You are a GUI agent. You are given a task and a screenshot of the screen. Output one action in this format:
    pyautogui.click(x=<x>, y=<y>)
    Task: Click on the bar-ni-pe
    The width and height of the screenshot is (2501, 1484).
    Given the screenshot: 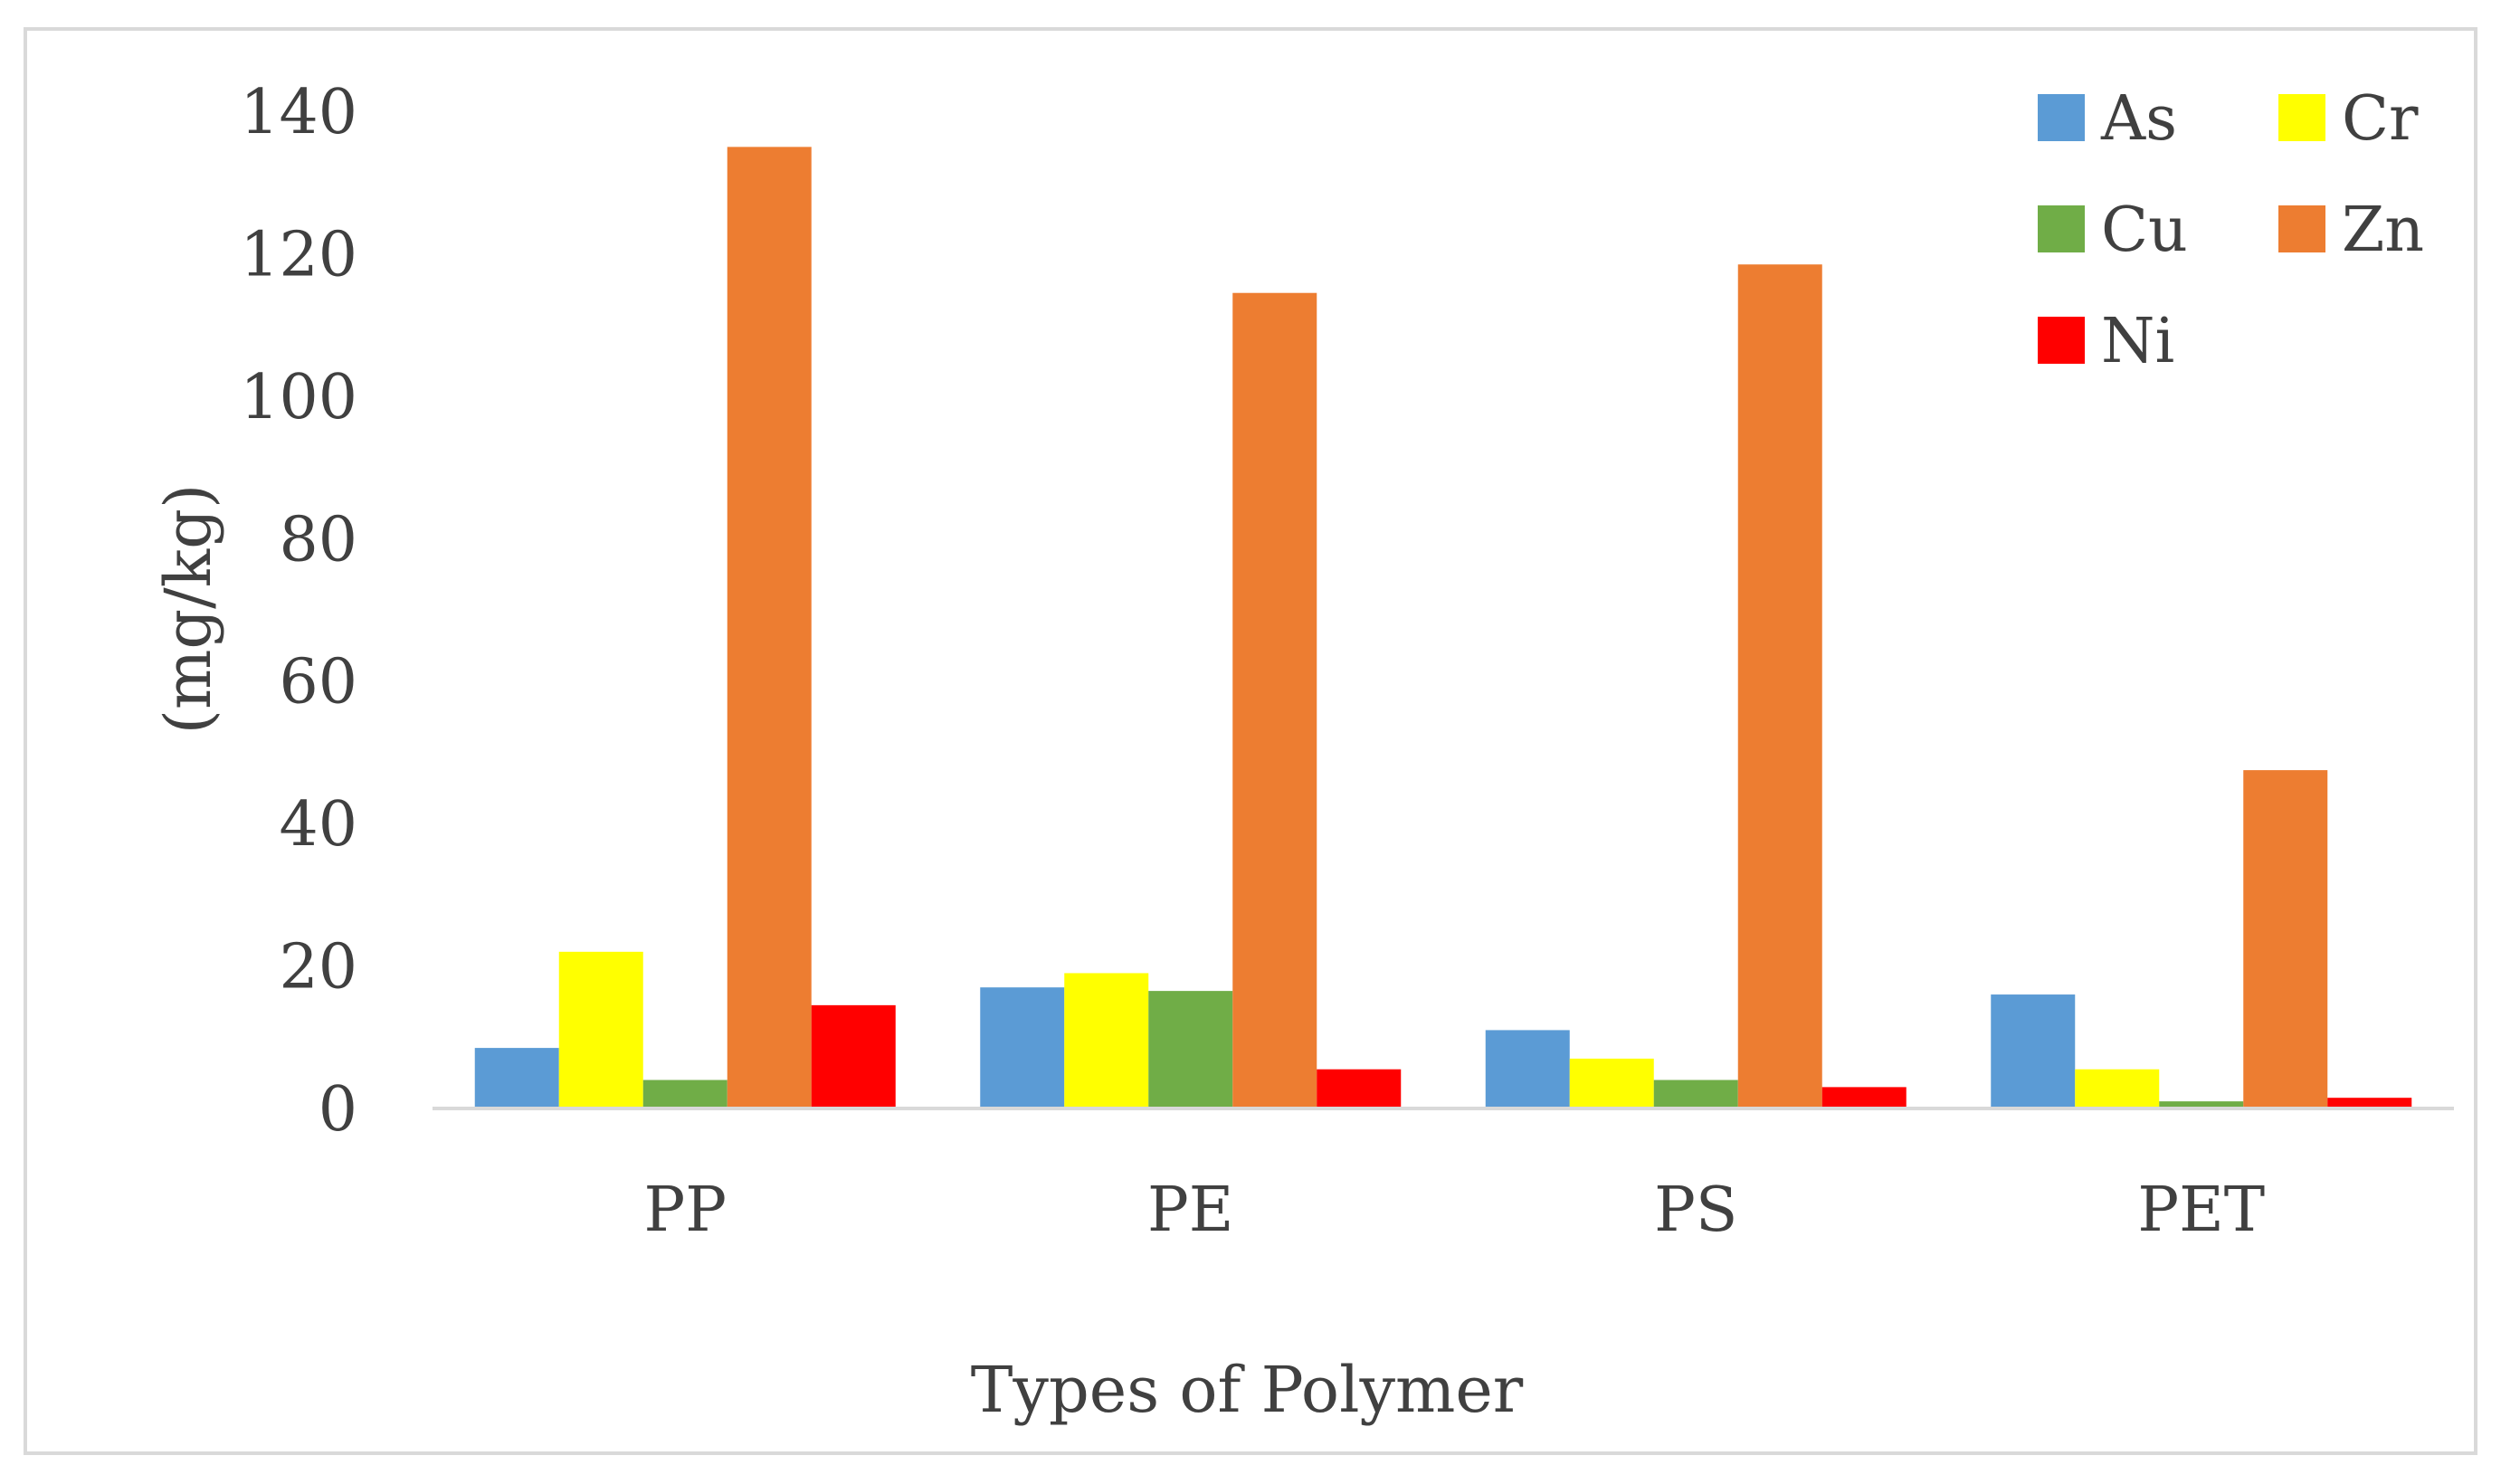 What is the action you would take?
    pyautogui.click(x=1359, y=1088)
    